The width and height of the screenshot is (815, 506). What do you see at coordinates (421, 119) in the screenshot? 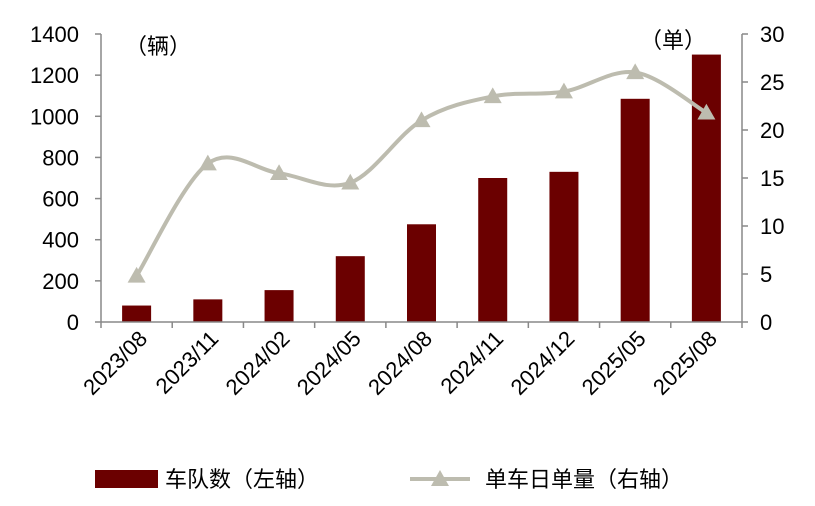
I see `line-point-2024/08` at bounding box center [421, 119].